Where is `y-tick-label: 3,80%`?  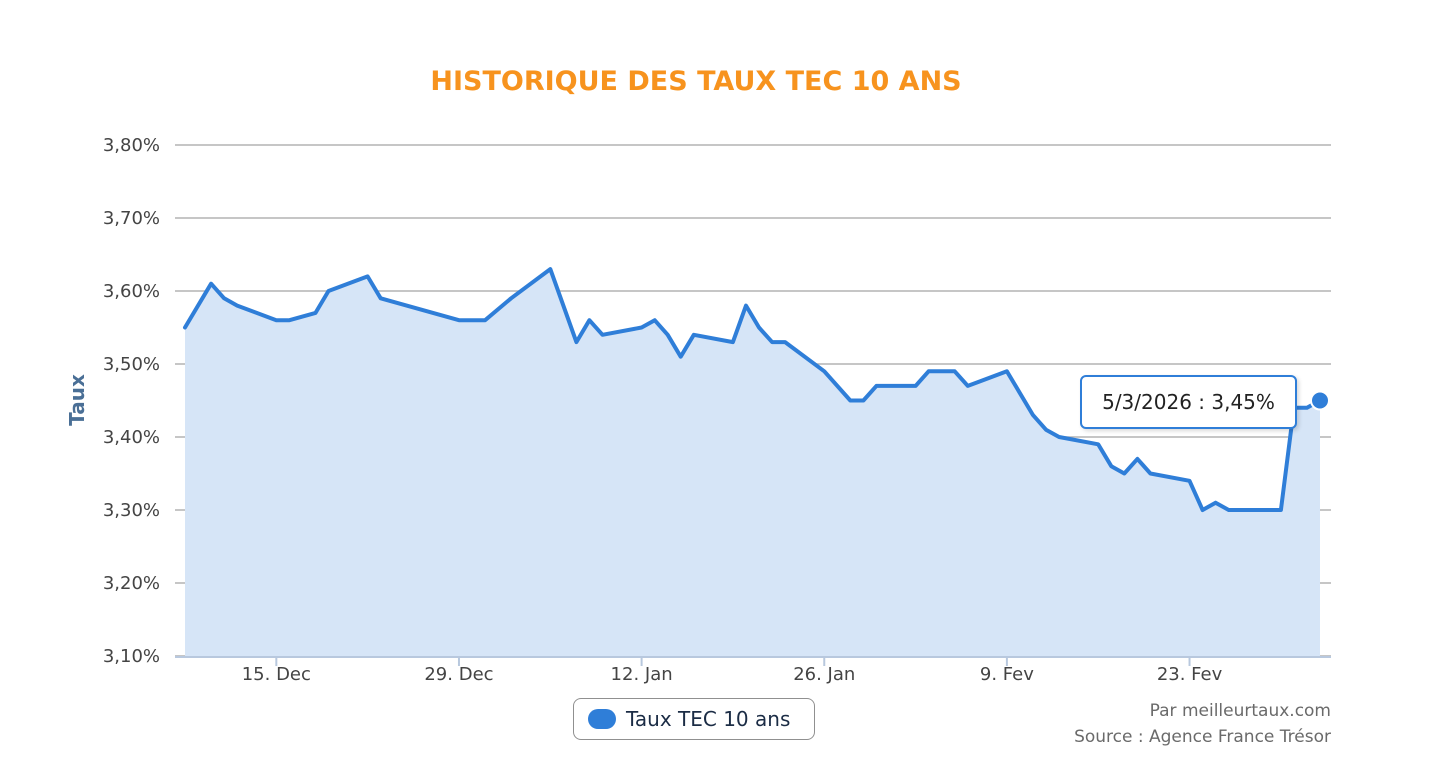 y-tick-label: 3,80% is located at coordinates (131, 145).